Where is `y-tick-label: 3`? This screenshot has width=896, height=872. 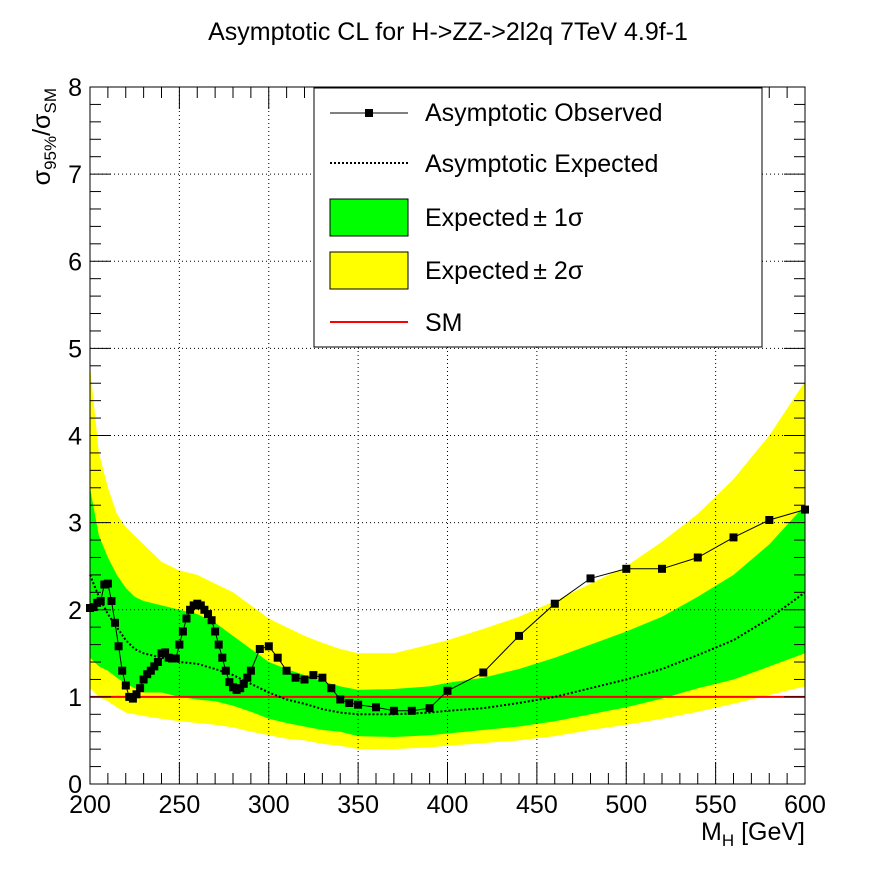 y-tick-label: 3 is located at coordinates (75, 524).